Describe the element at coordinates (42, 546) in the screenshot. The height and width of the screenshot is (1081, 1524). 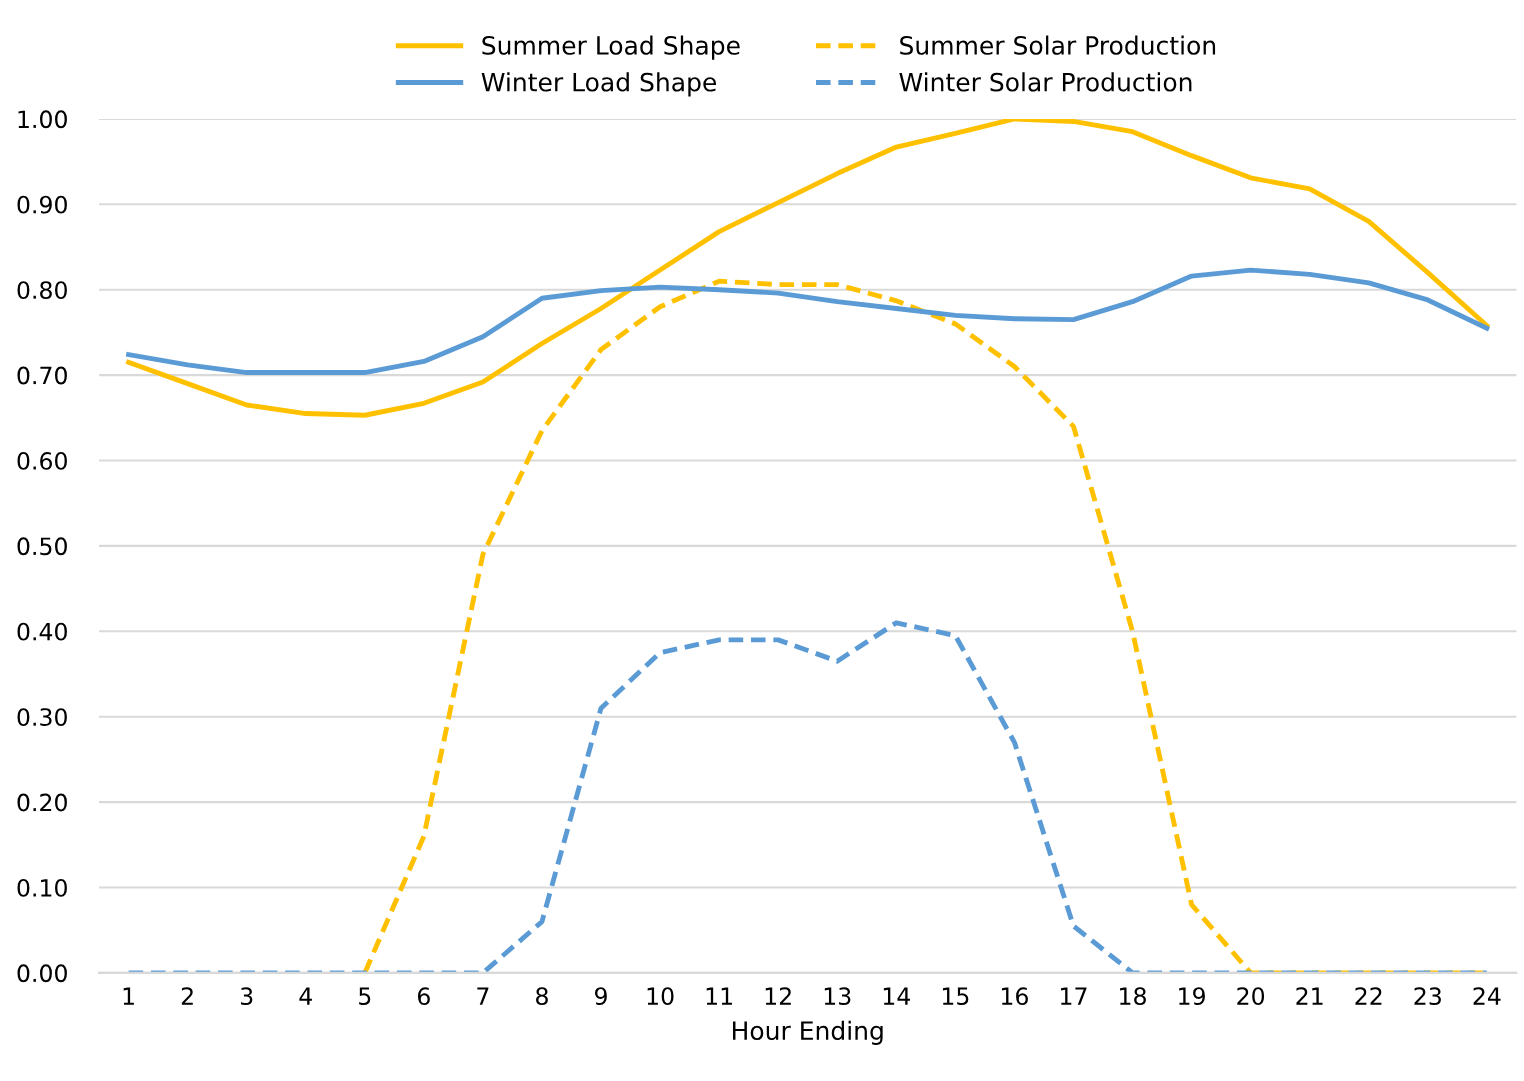
I see `y-tick-label: 0.50` at that location.